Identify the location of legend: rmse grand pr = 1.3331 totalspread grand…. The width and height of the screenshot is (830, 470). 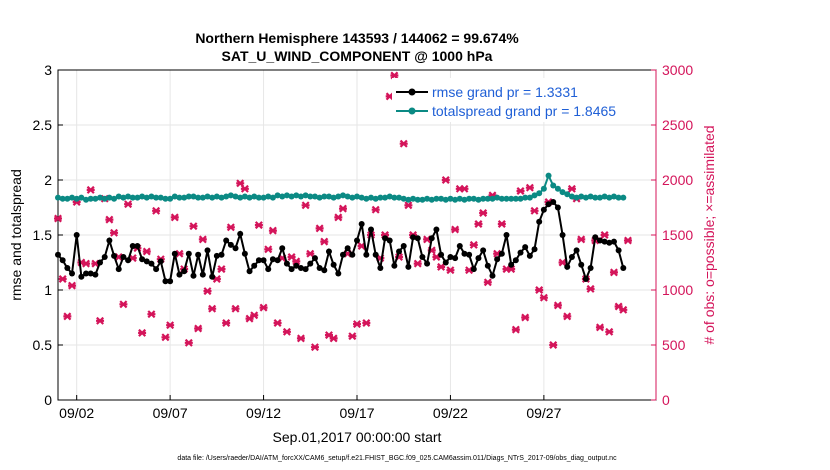
(521, 100).